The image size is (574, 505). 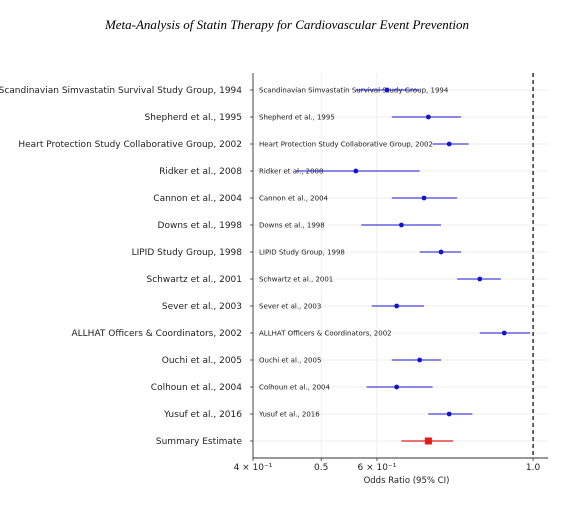 What do you see at coordinates (296, 280) in the screenshot?
I see `study-annotation: Schwartz et al., 2001` at bounding box center [296, 280].